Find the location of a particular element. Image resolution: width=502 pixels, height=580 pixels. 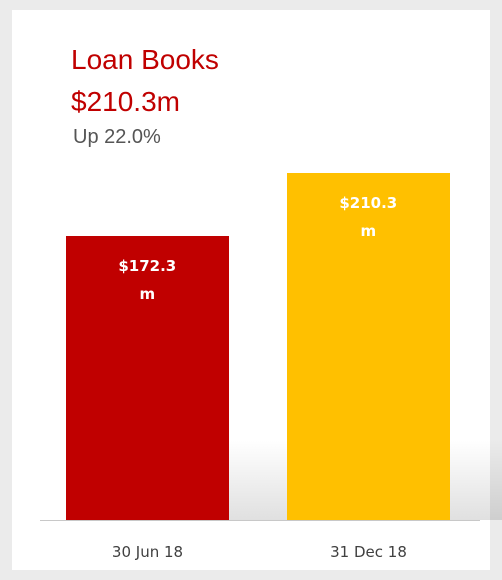

x-tick-label: 30 Jun 18 is located at coordinates (147, 552).